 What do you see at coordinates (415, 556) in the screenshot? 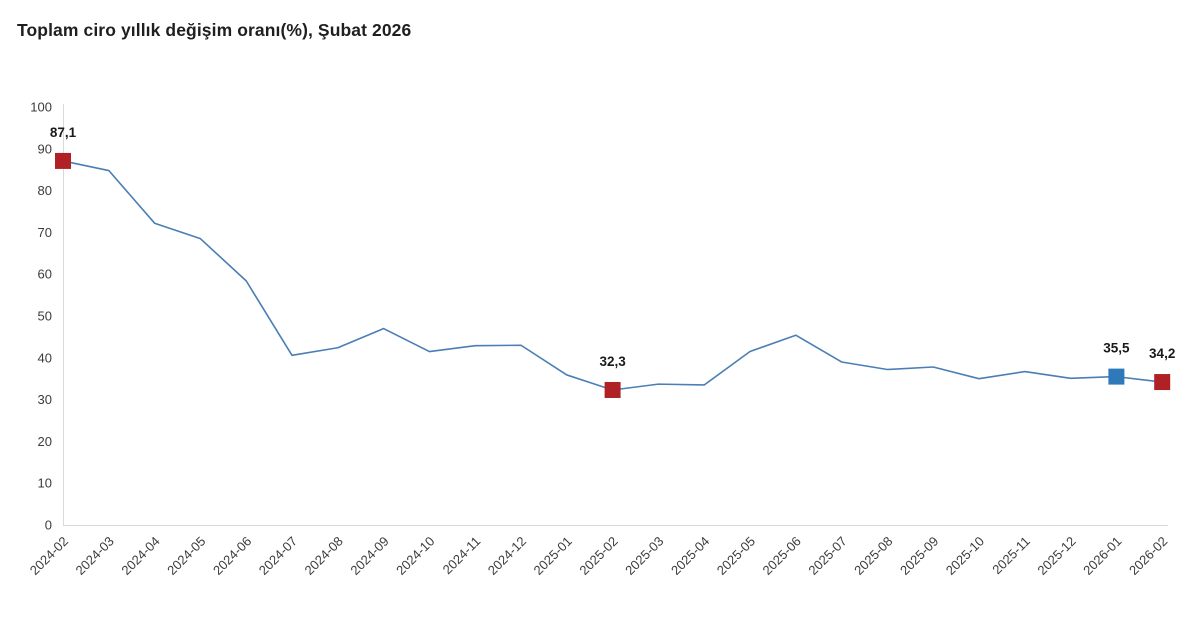
I see `x-tick-label: 2024-10` at bounding box center [415, 556].